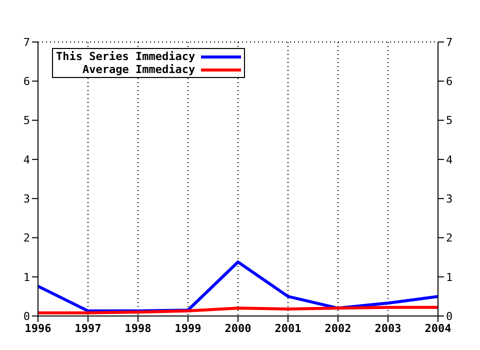 This screenshot has height=350, width=480. I want to click on y2-tick-label: 2, so click(449, 238).